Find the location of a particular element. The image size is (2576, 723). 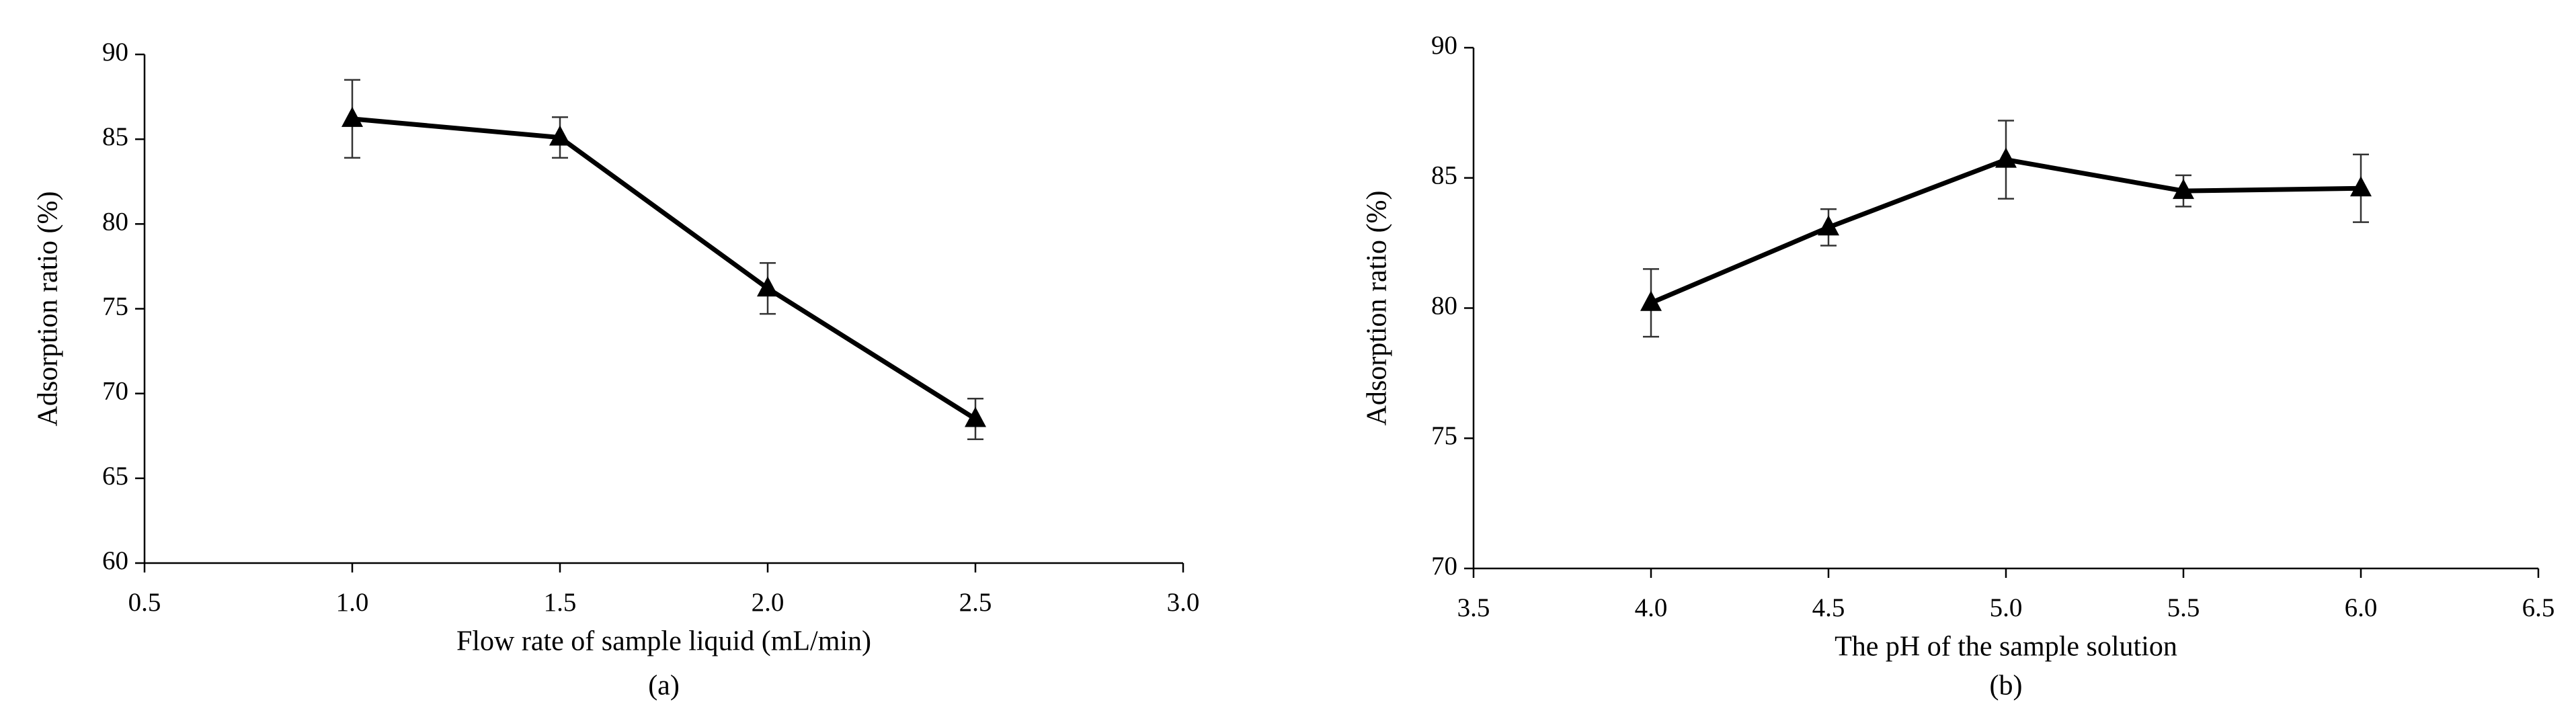

x-tick-label: 2.0 is located at coordinates (768, 602).